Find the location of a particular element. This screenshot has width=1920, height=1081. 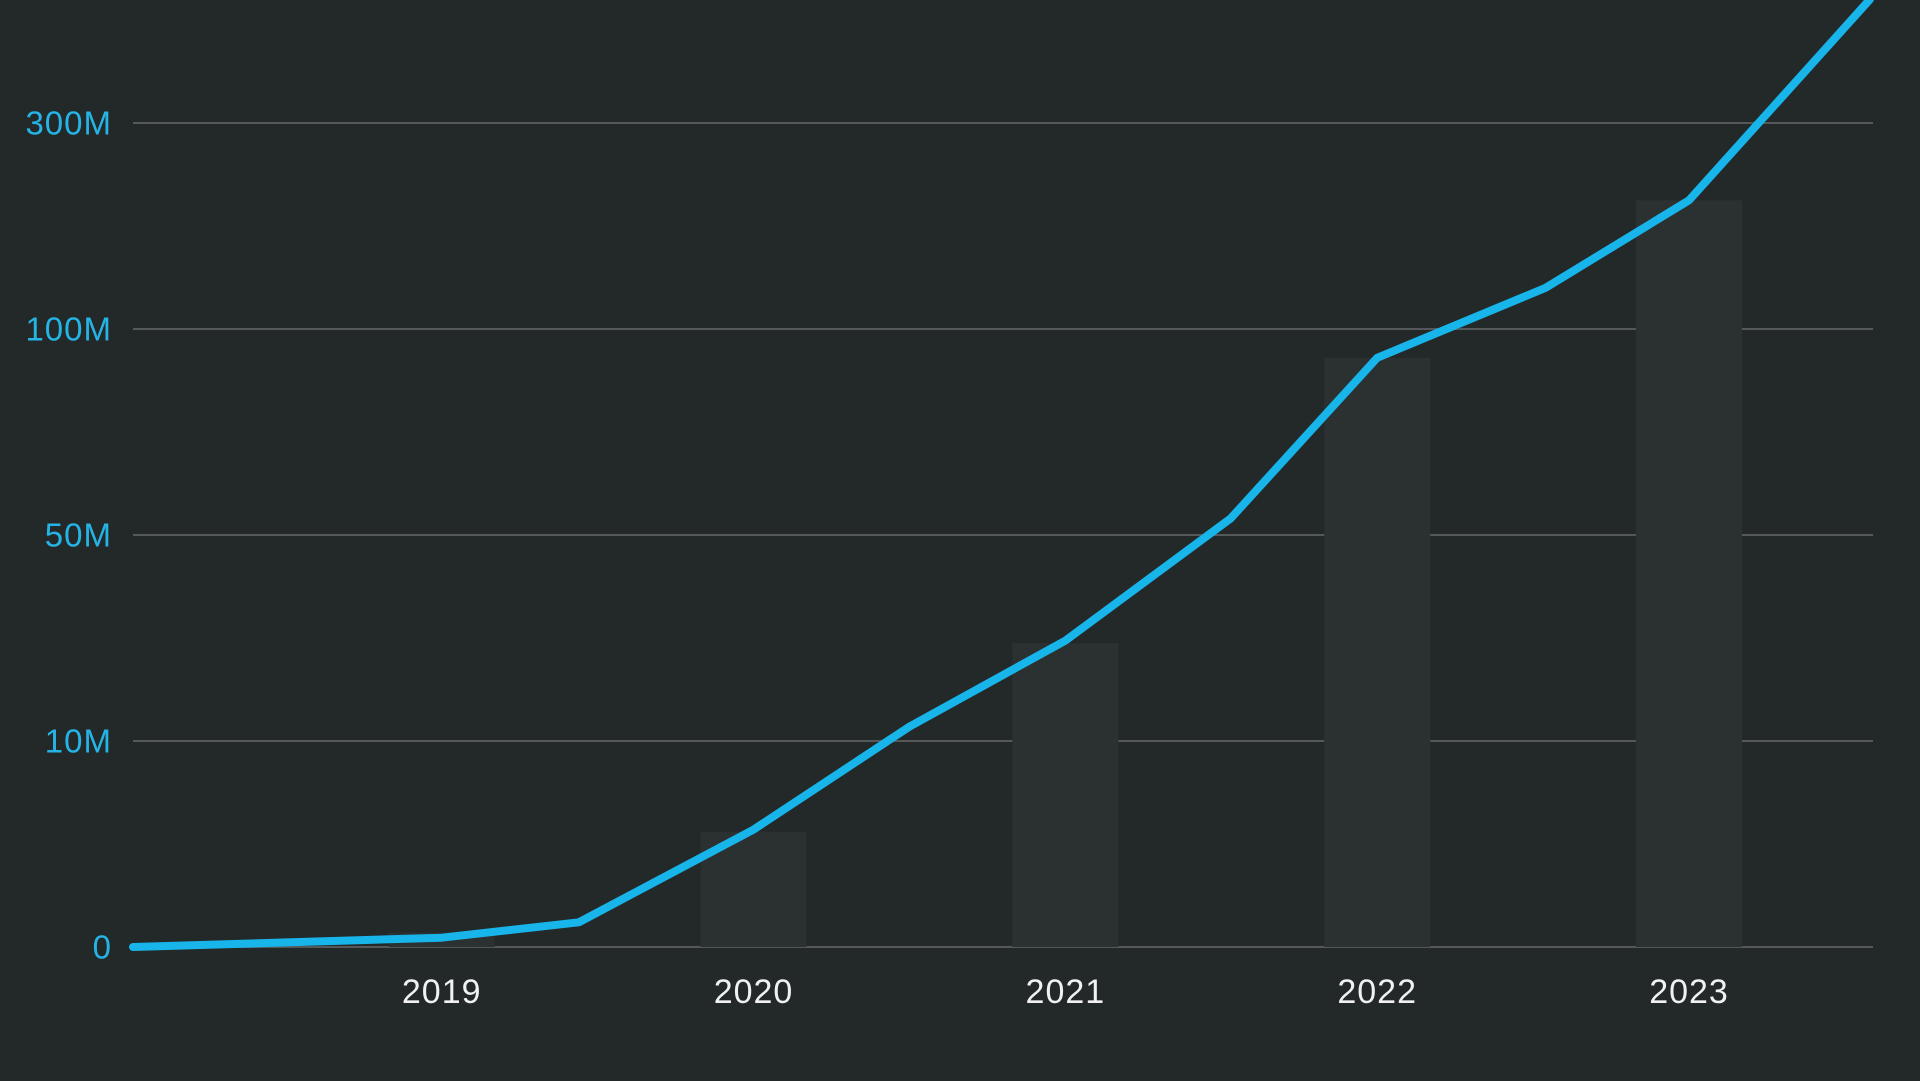

y-tick-label-0: 0 is located at coordinates (102, 947).